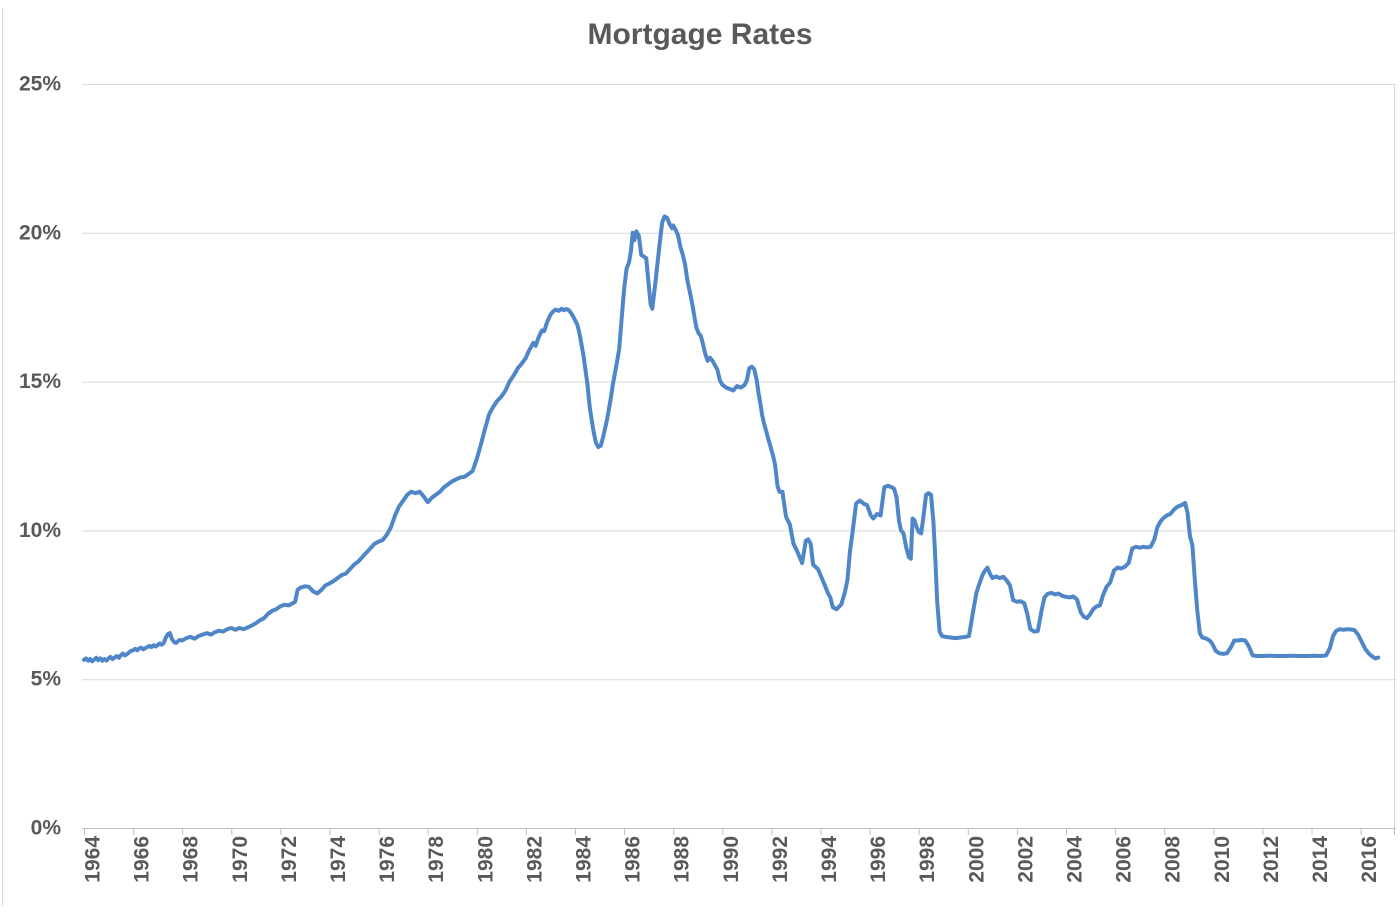 Image resolution: width=1400 pixels, height=914 pixels. Describe the element at coordinates (700, 34) in the screenshot. I see `chart-title: Mortgage Rates` at that location.